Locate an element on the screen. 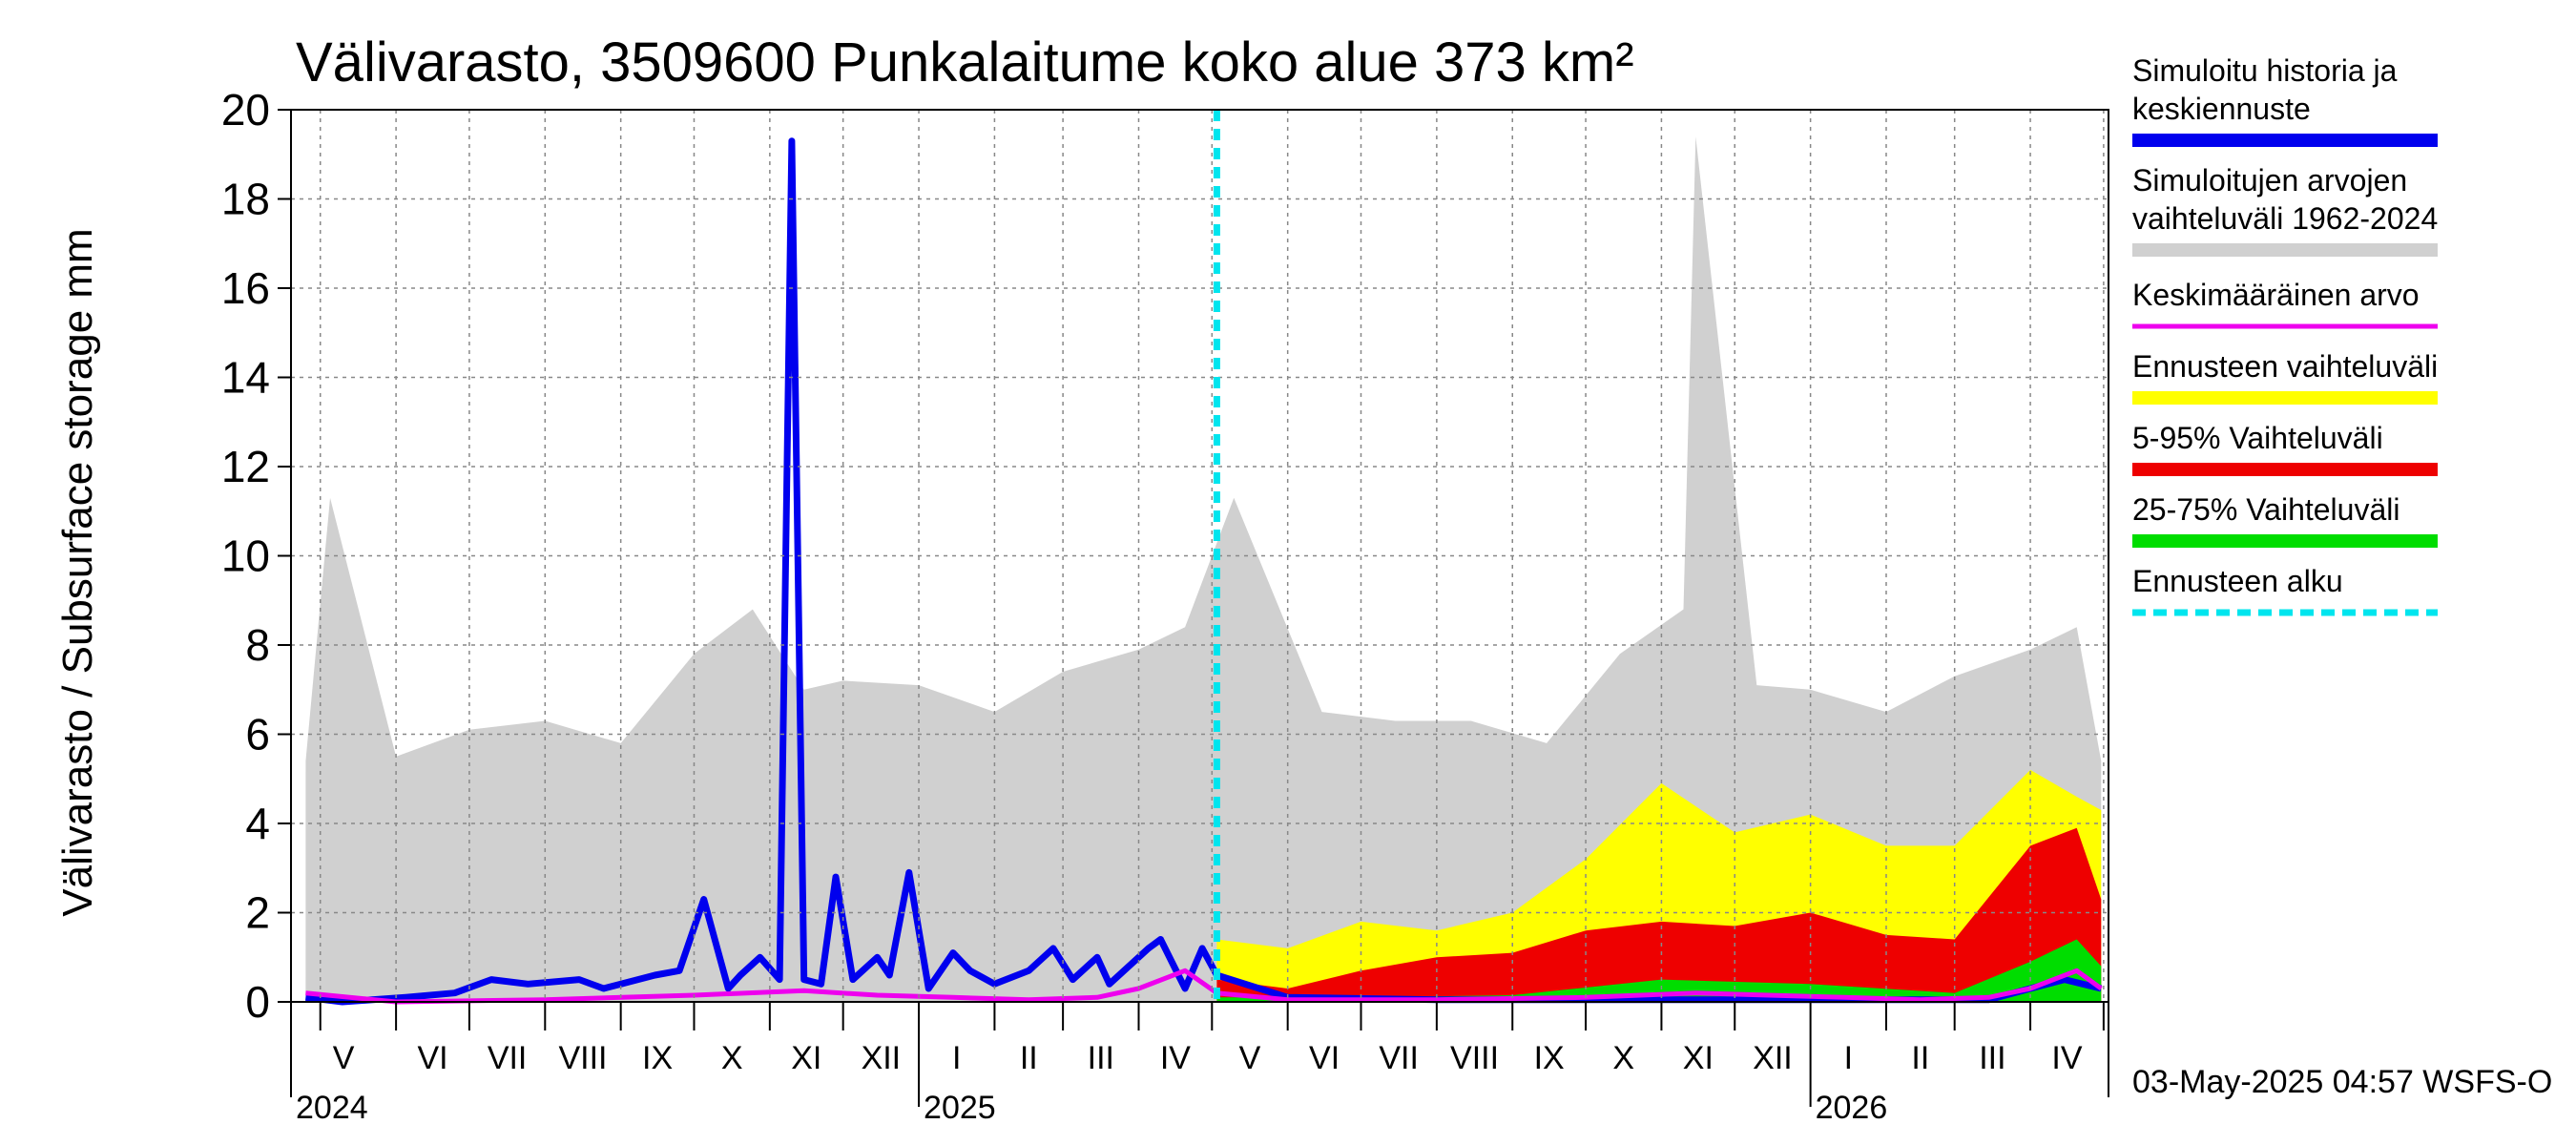 The height and width of the screenshot is (1145, 2576). y-tick-label: 12 is located at coordinates (245, 467).